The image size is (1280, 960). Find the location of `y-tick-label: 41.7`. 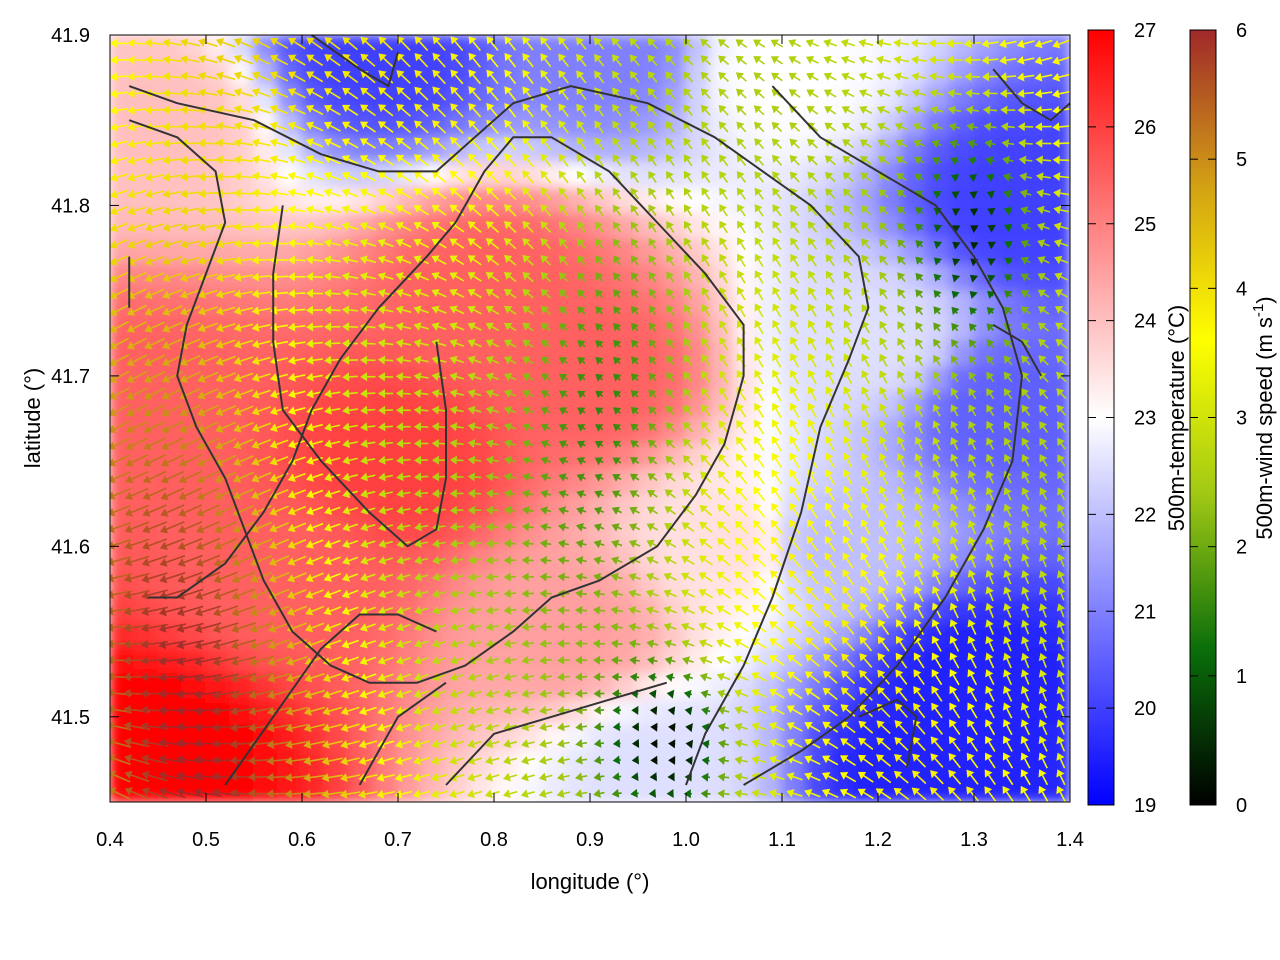

y-tick-label: 41.7 is located at coordinates (70, 377).